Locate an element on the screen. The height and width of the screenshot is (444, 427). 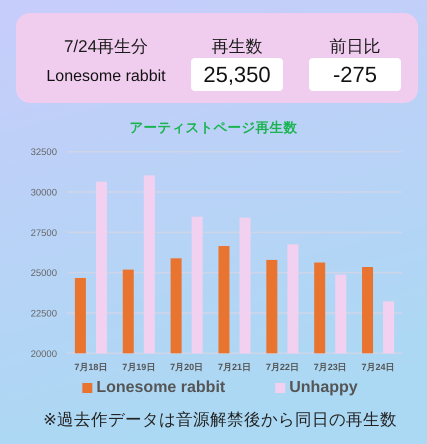
text: 7/24再生分 is located at coordinates (106, 46).